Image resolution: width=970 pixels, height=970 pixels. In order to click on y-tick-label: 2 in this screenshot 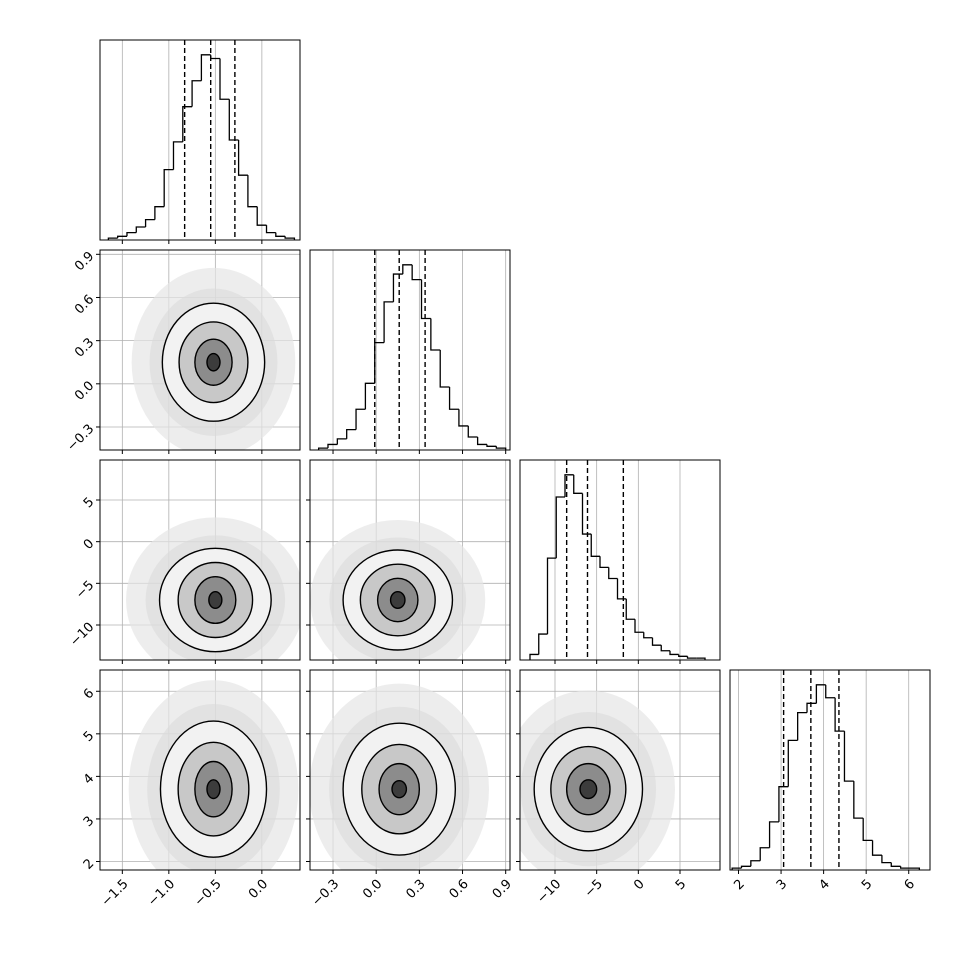, I will do `click(89, 864)`.